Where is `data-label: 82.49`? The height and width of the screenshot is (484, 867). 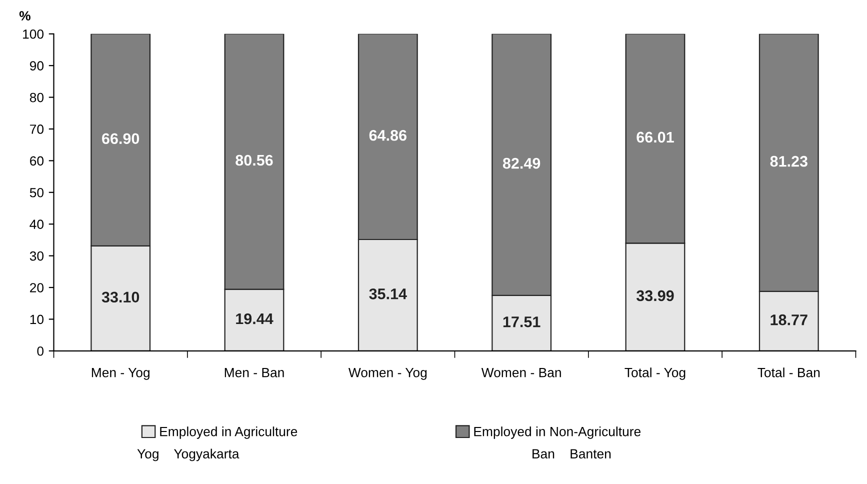 data-label: 82.49 is located at coordinates (521, 163).